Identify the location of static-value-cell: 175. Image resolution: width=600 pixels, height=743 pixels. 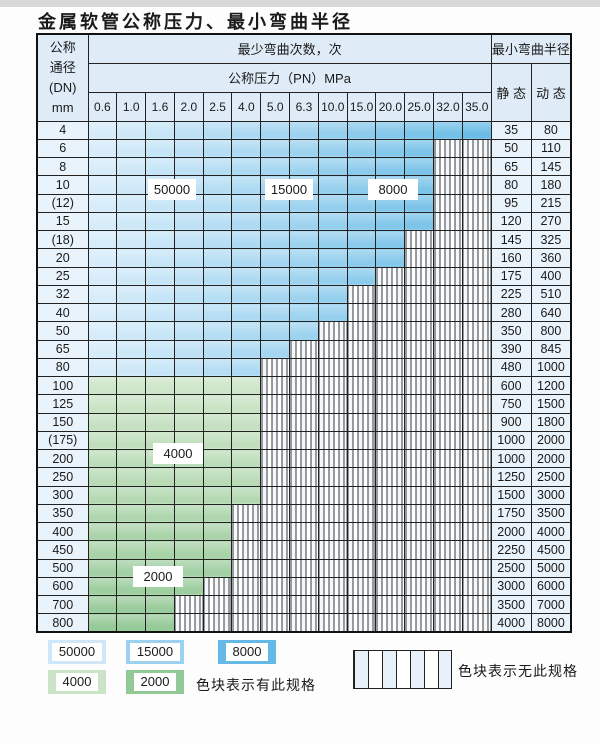
(511, 276).